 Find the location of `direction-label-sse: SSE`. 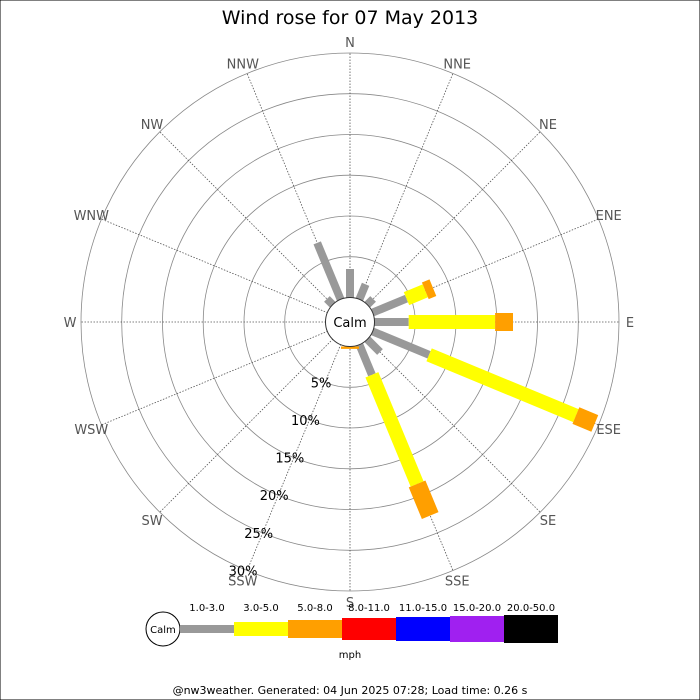

direction-label-sse: SSE is located at coordinates (457, 582).